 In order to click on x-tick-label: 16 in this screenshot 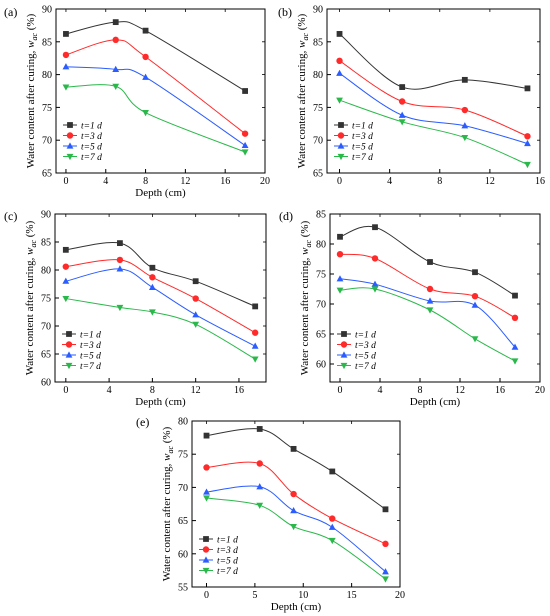, I will do `click(225, 181)`.